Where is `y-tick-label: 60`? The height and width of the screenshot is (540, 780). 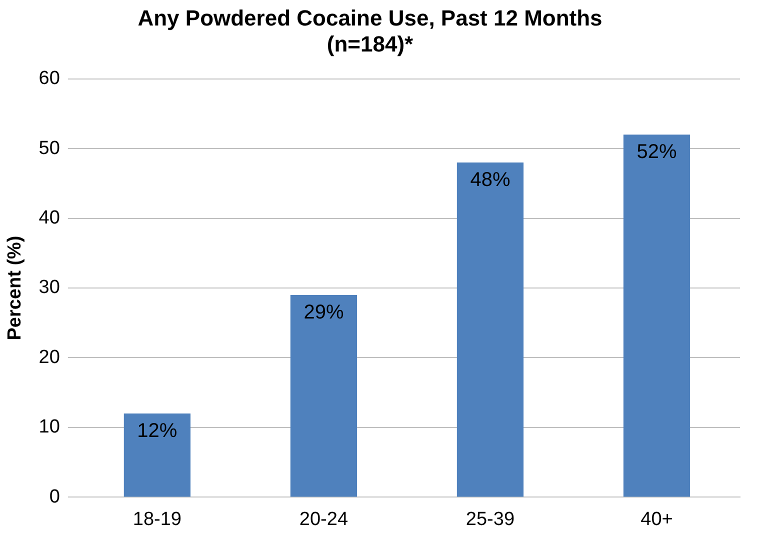
y-tick-label: 60 is located at coordinates (49, 79).